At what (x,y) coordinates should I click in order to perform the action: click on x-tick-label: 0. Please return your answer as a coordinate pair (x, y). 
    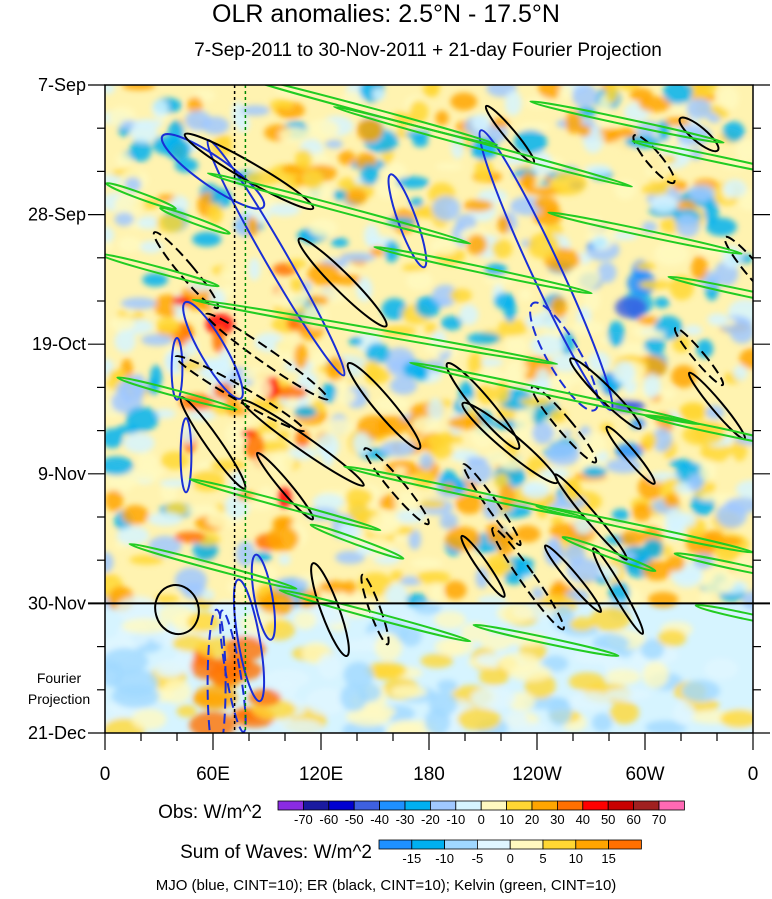
    Looking at the image, I should click on (105, 774).